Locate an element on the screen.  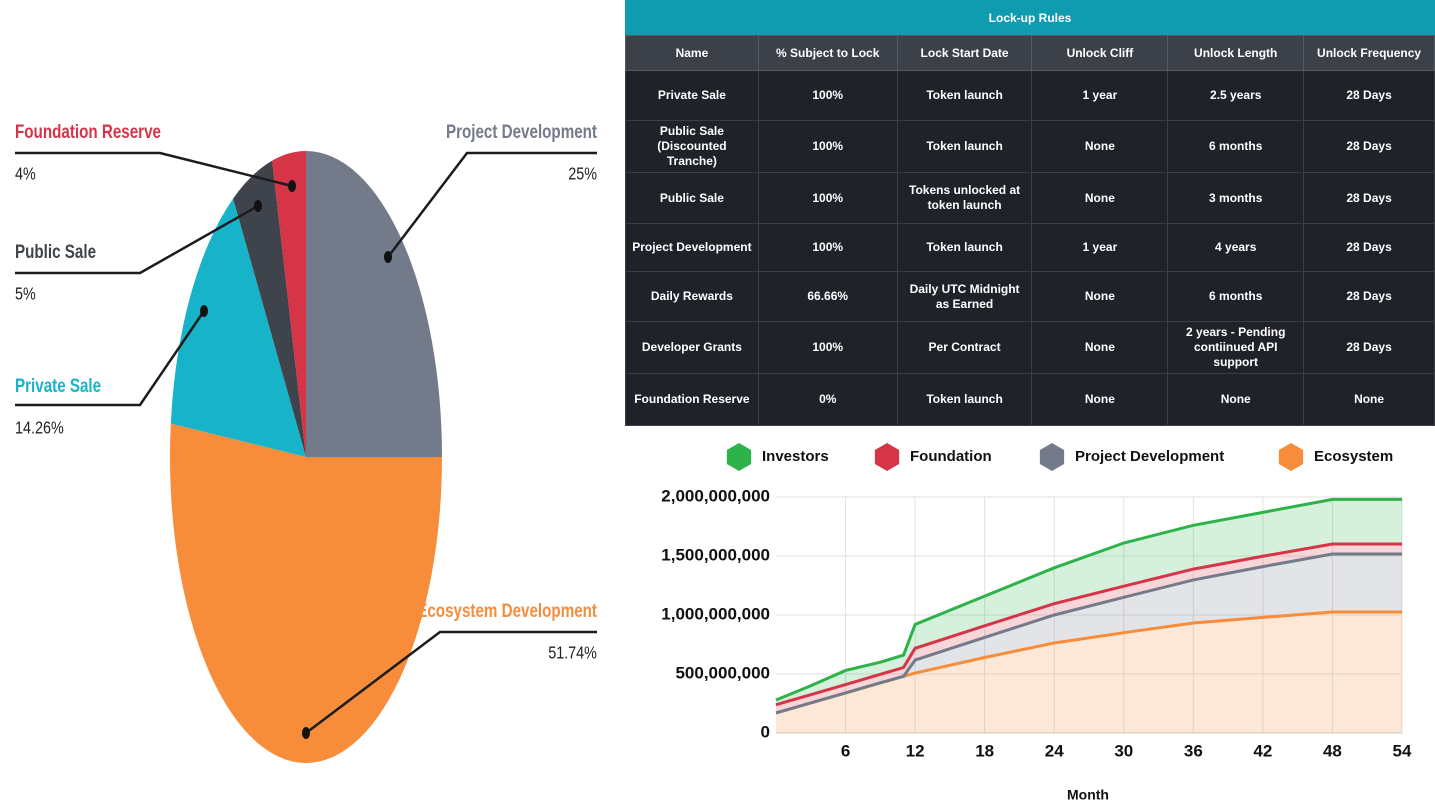
table-cell: 0% is located at coordinates (827, 399).